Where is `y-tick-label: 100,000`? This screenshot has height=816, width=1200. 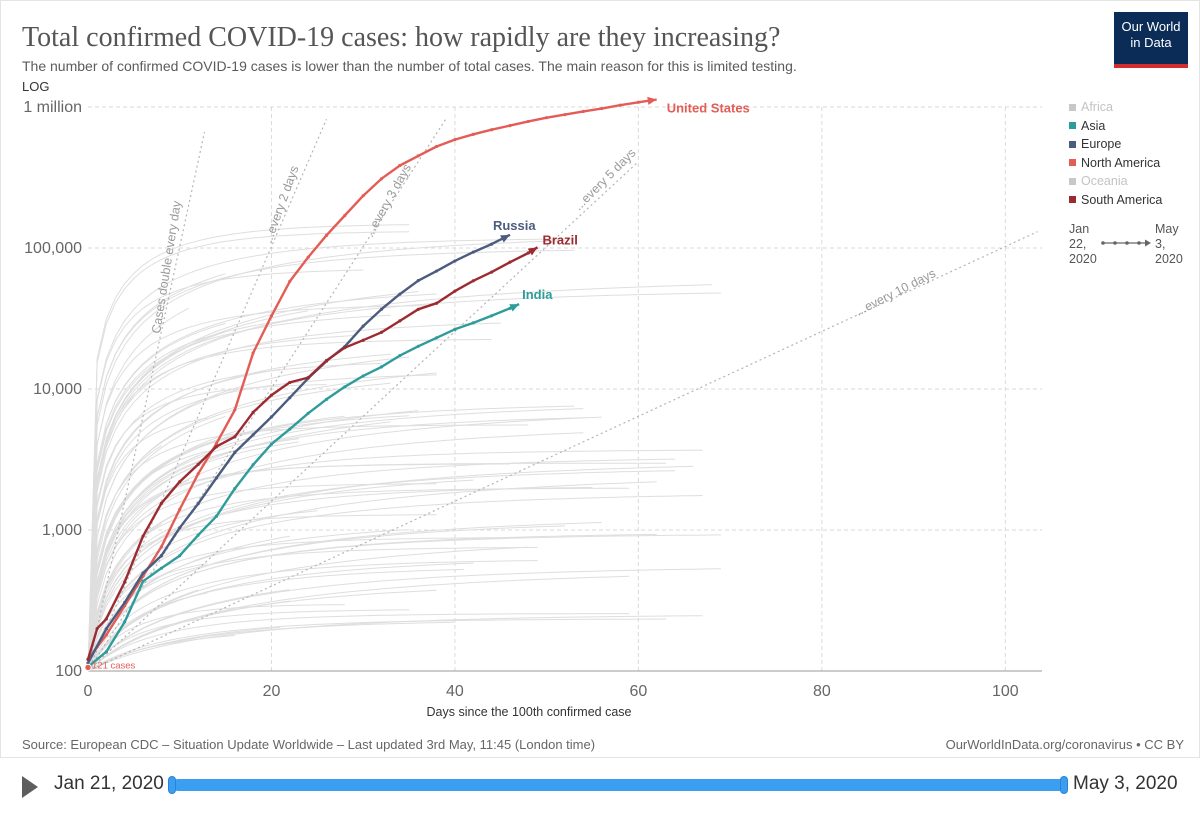 y-tick-label: 100,000 is located at coordinates (53, 248).